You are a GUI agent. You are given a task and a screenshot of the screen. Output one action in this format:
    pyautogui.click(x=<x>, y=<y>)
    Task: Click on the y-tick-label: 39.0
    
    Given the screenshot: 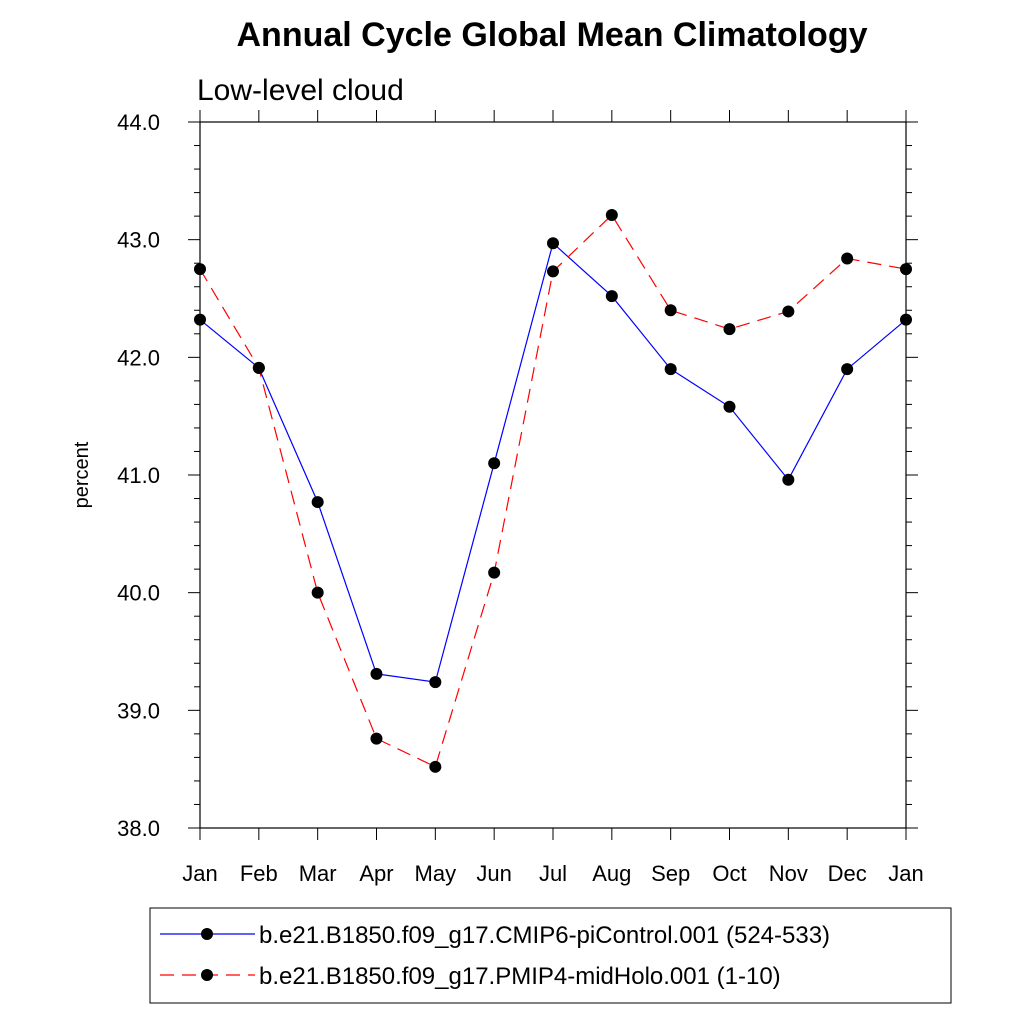 What is the action you would take?
    pyautogui.click(x=138, y=710)
    